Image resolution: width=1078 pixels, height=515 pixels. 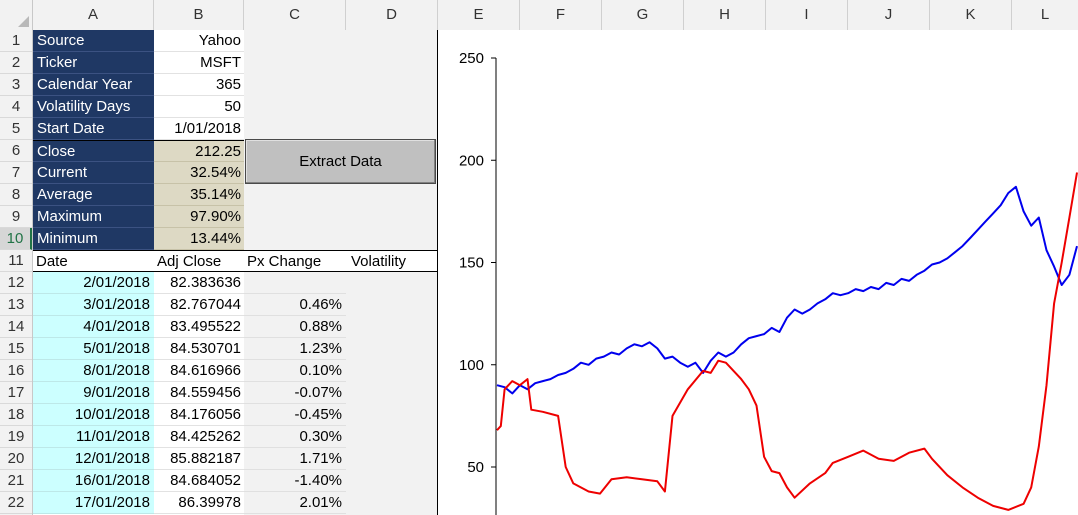 What do you see at coordinates (93, 107) in the screenshot?
I see `param-label-volatility-days: Volatility Days` at bounding box center [93, 107].